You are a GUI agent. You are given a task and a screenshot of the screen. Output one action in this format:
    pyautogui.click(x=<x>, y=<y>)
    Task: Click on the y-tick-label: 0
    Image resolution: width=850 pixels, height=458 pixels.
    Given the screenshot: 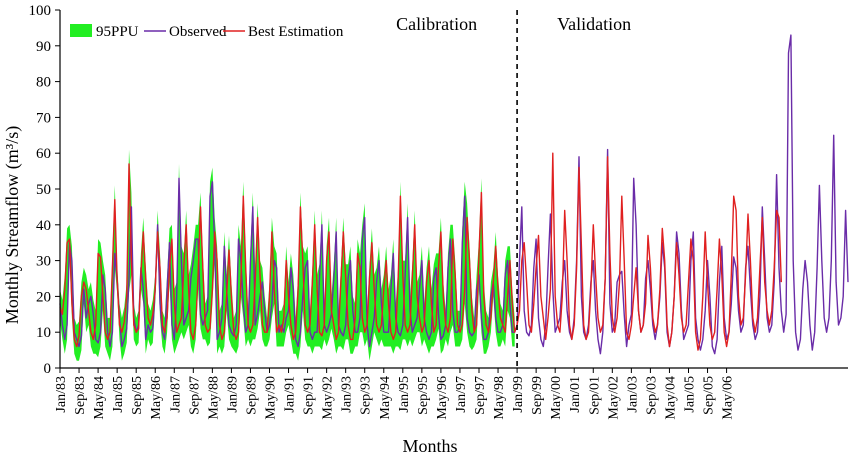 What is the action you would take?
    pyautogui.click(x=48, y=369)
    